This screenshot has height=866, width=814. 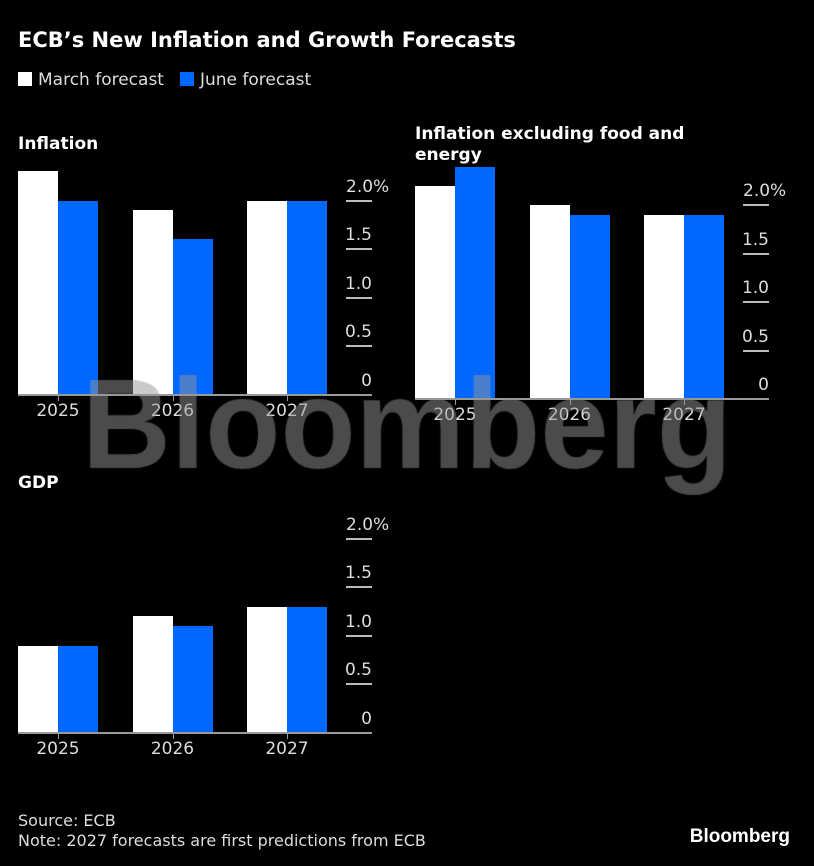 What do you see at coordinates (58, 144) in the screenshot?
I see `inflation-chart-title: Inflation` at bounding box center [58, 144].